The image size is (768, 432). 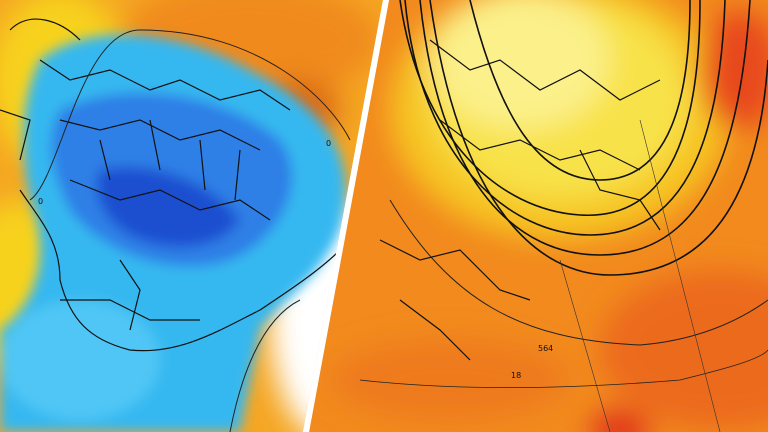 I want to click on isohypse-label: 564, so click(x=545, y=348).